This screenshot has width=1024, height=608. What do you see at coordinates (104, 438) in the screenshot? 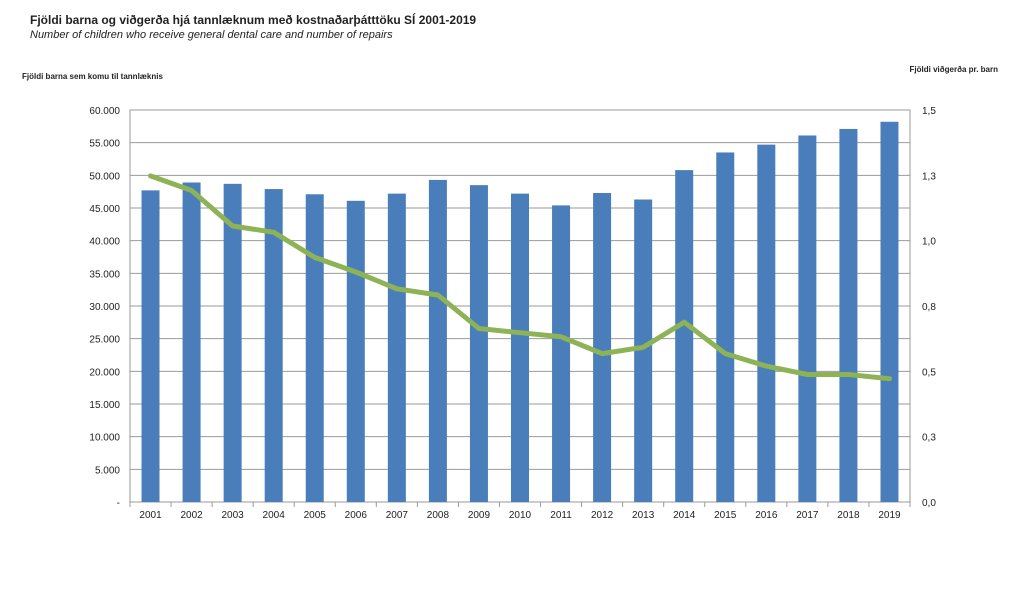
I see `left-tick-label: 10.000` at bounding box center [104, 438].